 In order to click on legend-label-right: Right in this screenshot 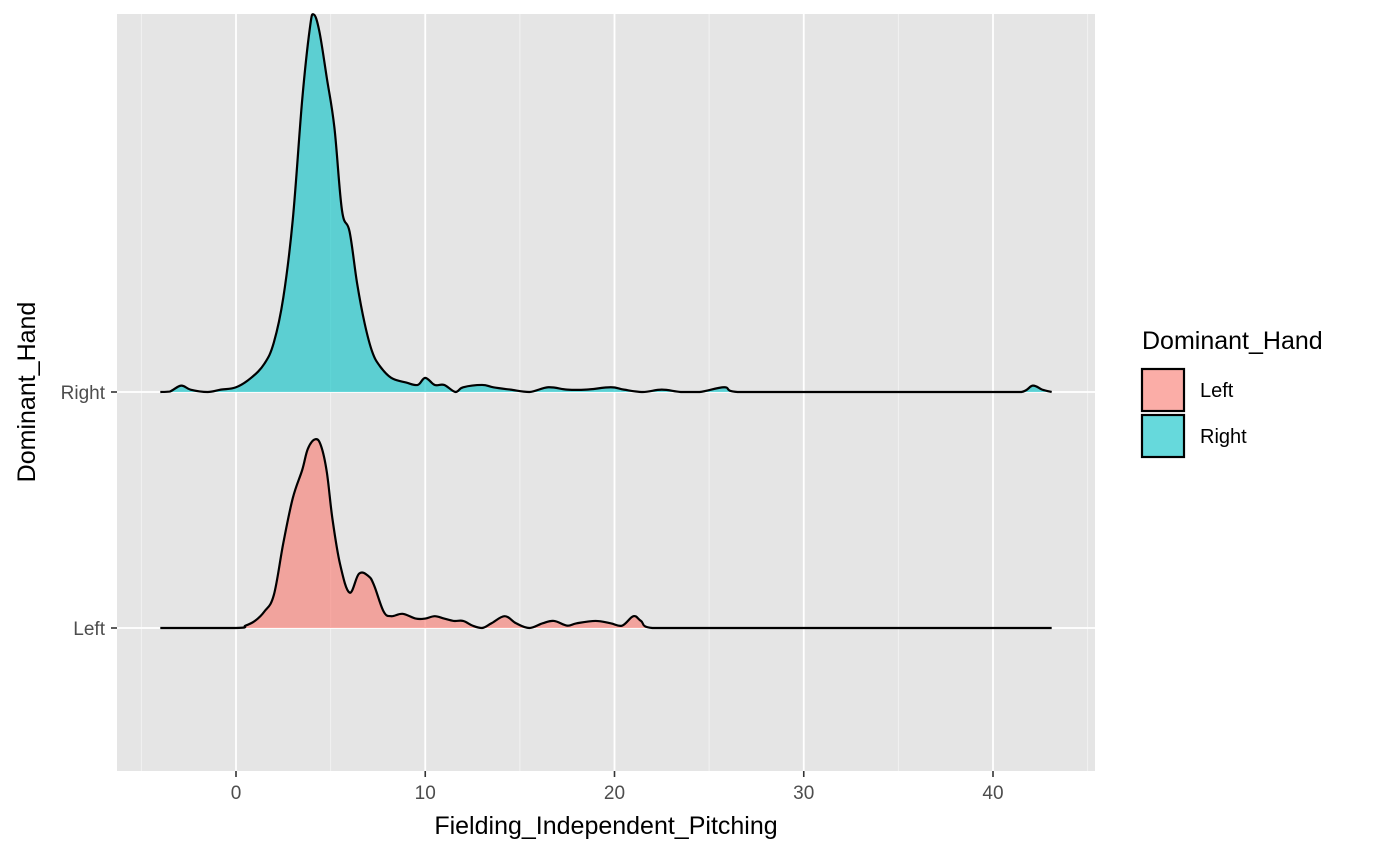, I will do `click(1223, 437)`.